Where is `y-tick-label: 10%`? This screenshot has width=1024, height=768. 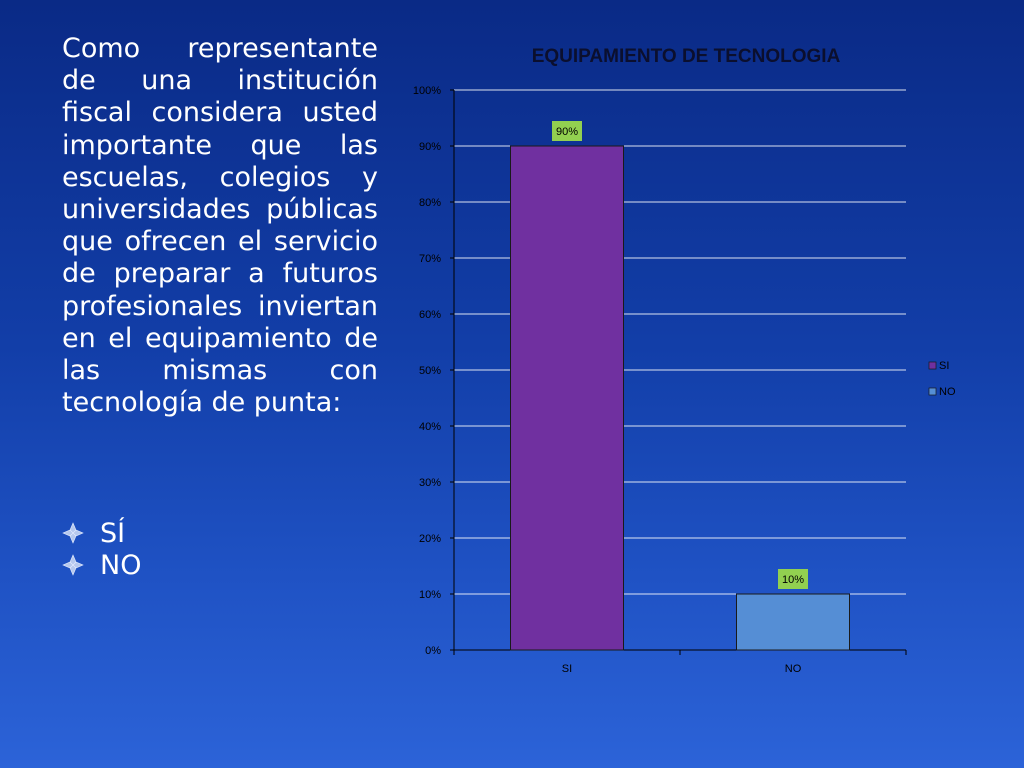 y-tick-label: 10% is located at coordinates (430, 595).